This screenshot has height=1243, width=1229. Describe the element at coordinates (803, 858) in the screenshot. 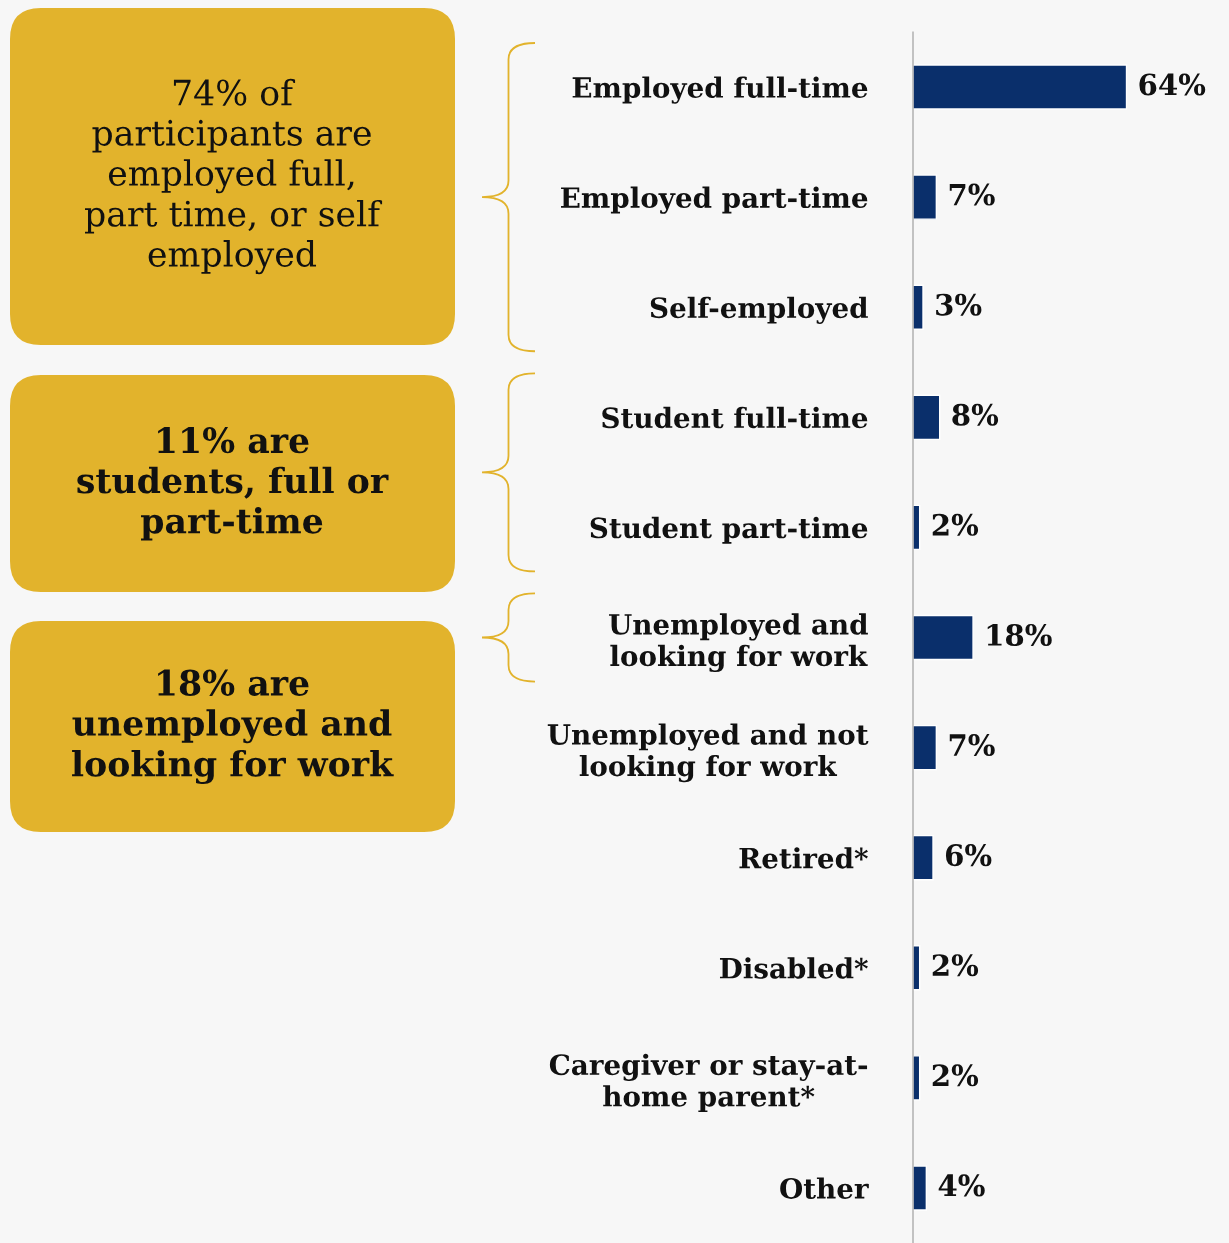

I see `y-tick-label: Retired*` at that location.